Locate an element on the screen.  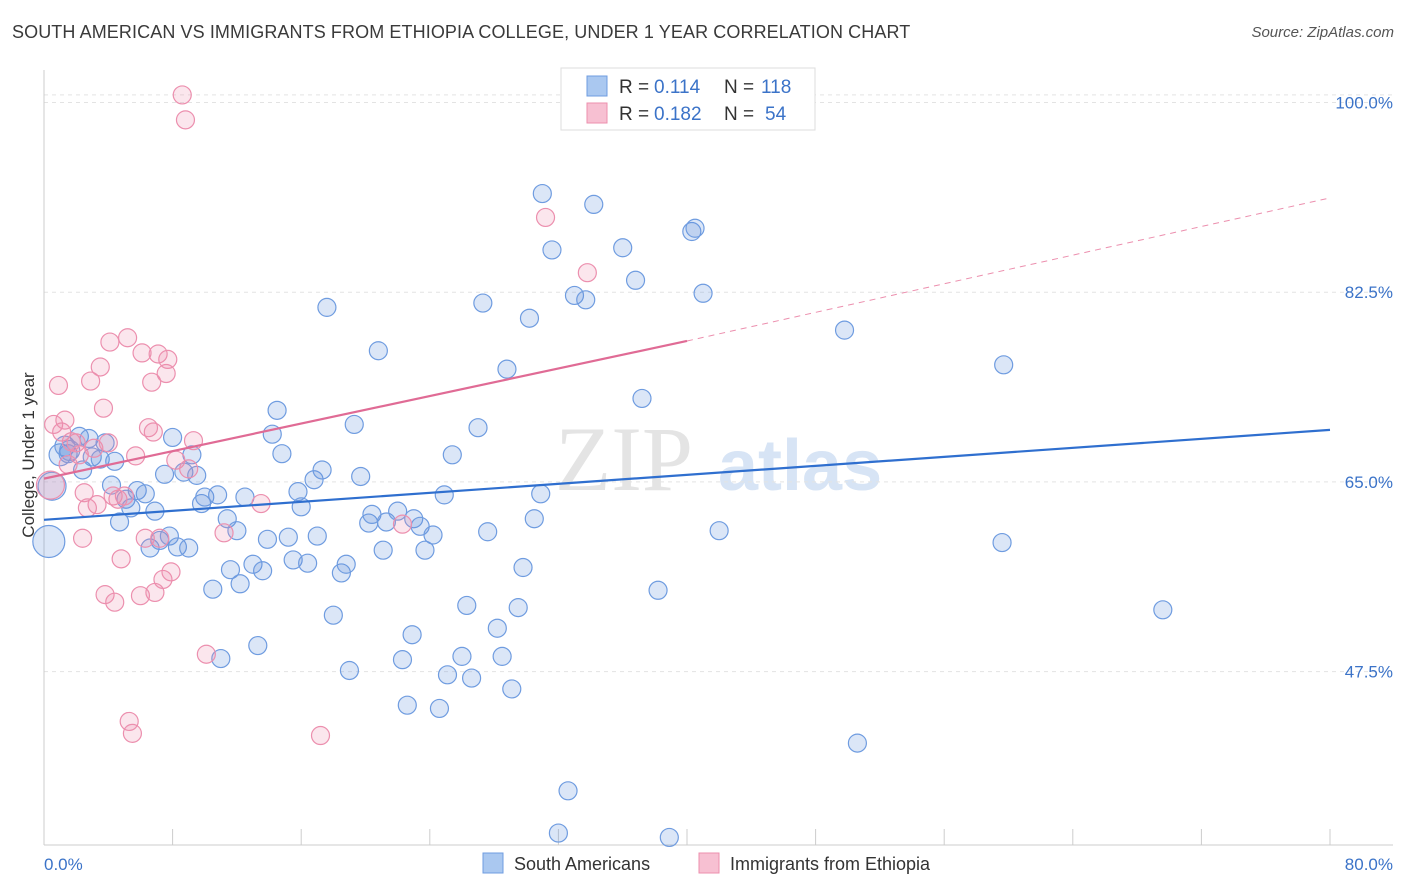
x-tick-label-min: 0.0% is located at coordinates (63, 864).